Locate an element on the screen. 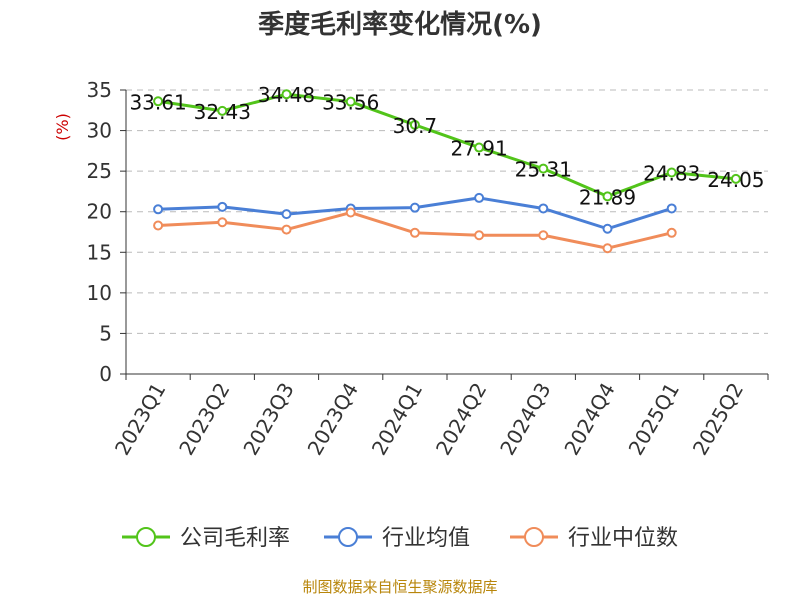 Image resolution: width=800 pixels, height=600 pixels. data-label: 30.7 is located at coordinates (415, 126).